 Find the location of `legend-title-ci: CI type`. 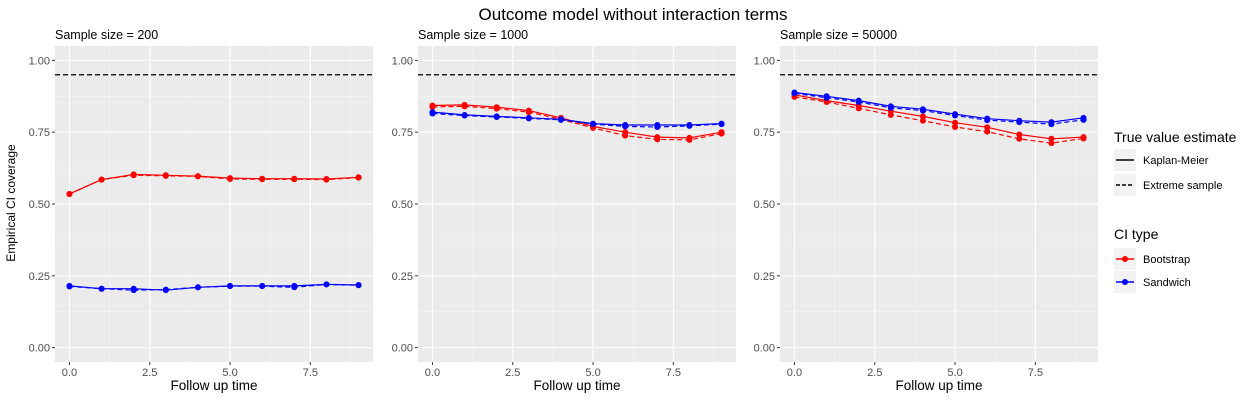

legend-title-ci: CI type is located at coordinates (1136, 234).